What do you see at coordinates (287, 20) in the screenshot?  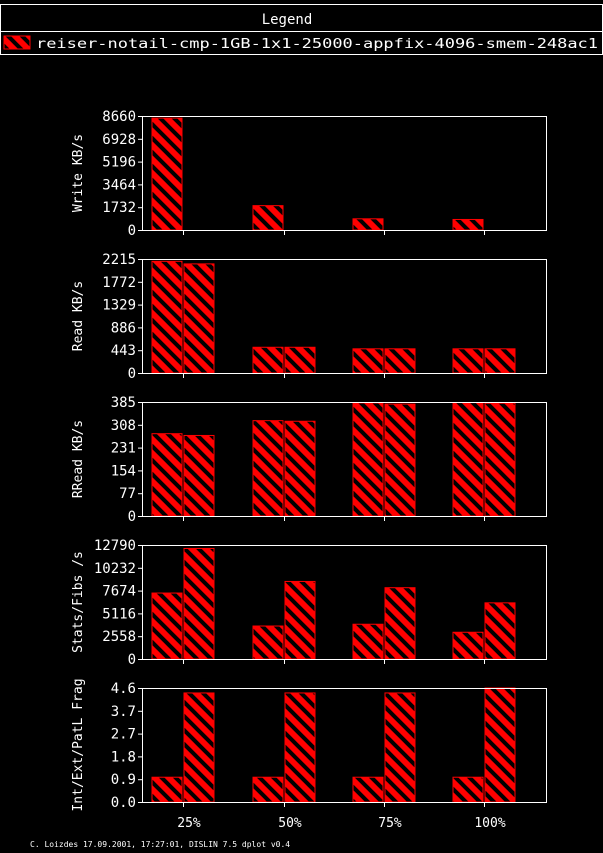 I see `legend-title: Legend` at bounding box center [287, 20].